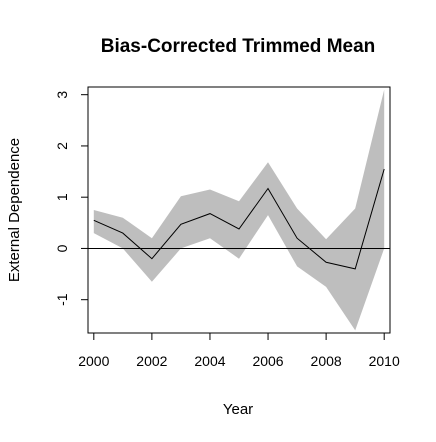 This screenshot has height=442, width=436. What do you see at coordinates (326, 361) in the screenshot?
I see `x-tick-label: 2008` at bounding box center [326, 361].